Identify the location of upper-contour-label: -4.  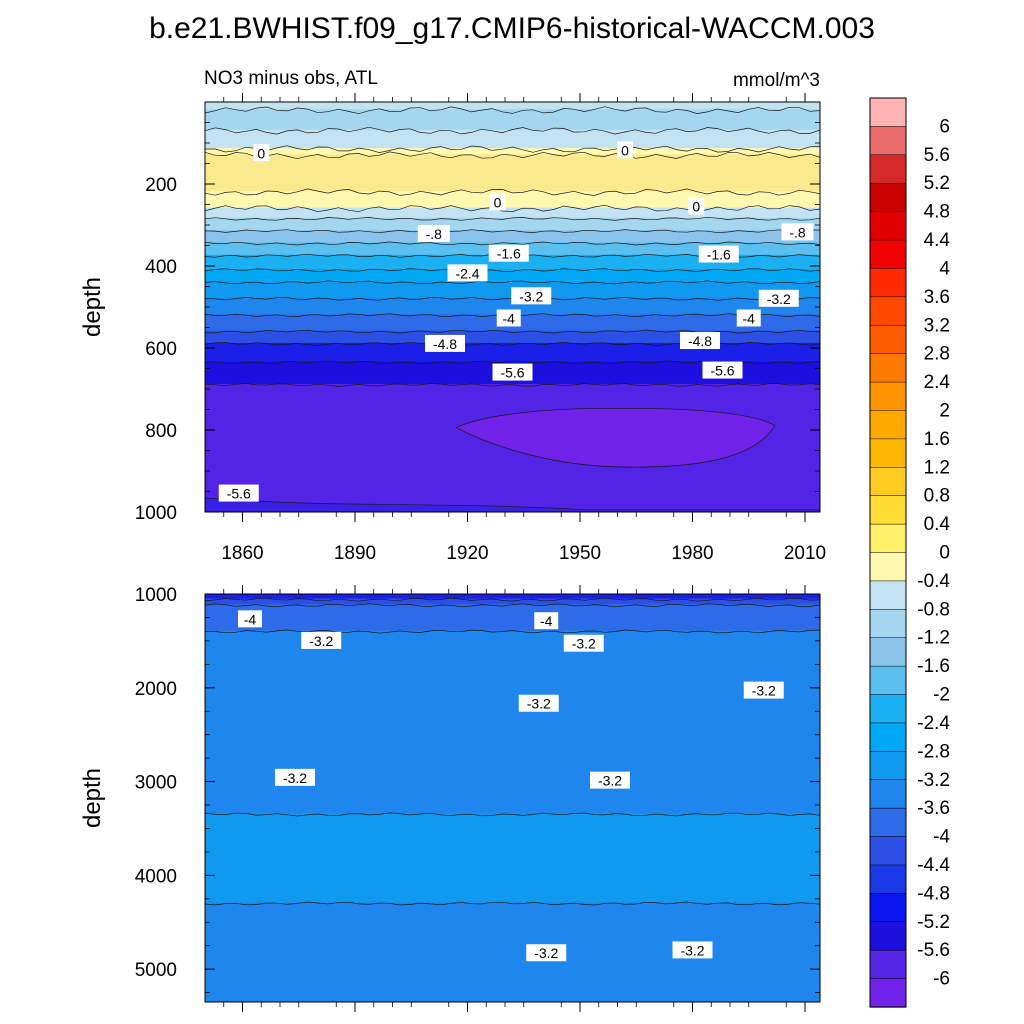
(509, 318).